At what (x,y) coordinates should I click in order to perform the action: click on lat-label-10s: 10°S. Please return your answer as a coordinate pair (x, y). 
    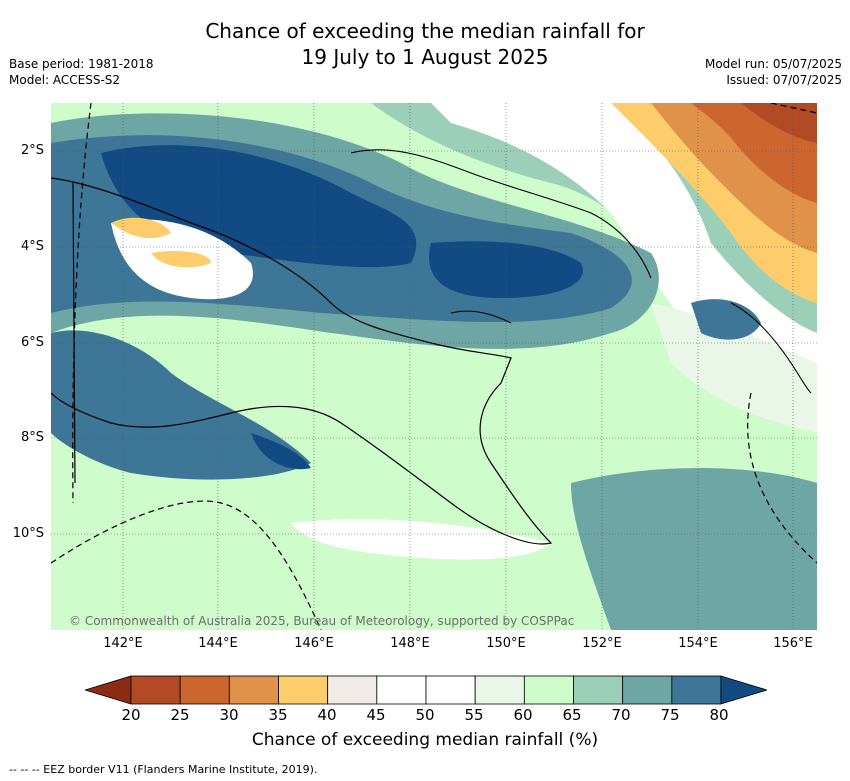
    Looking at the image, I should click on (28, 533).